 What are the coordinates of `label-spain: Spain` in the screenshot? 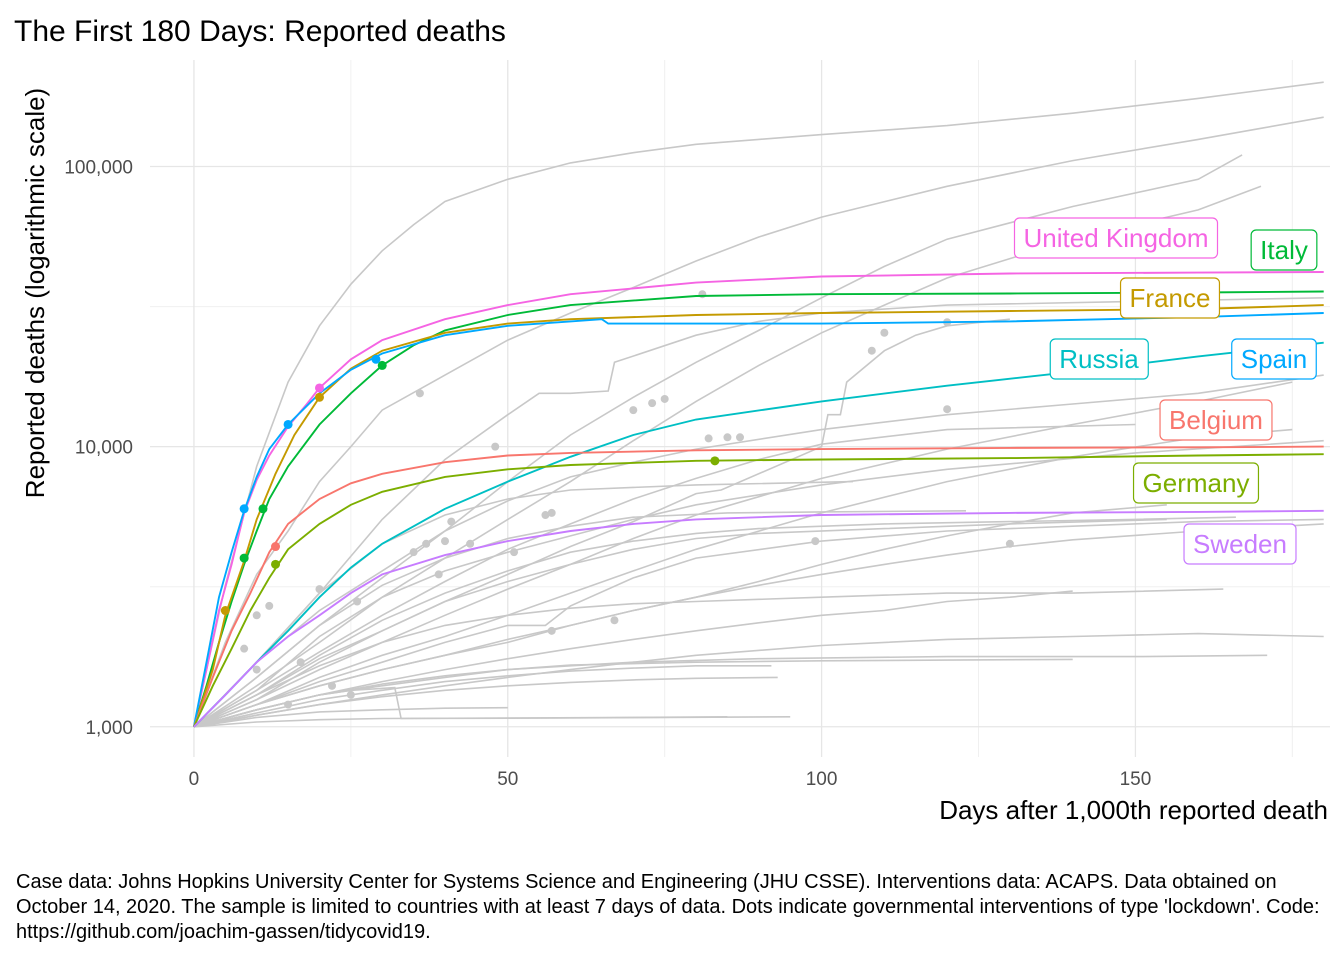 It's located at (1274, 359).